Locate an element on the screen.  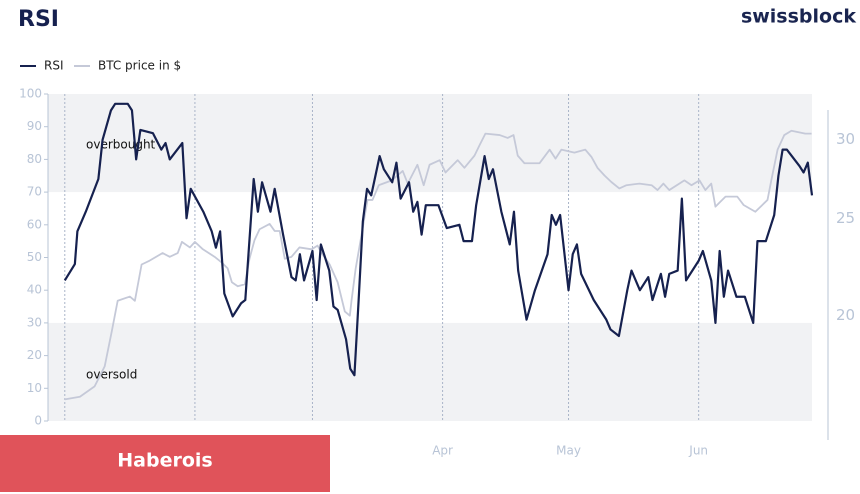
y-tick-label: 20 is located at coordinates (34, 355).